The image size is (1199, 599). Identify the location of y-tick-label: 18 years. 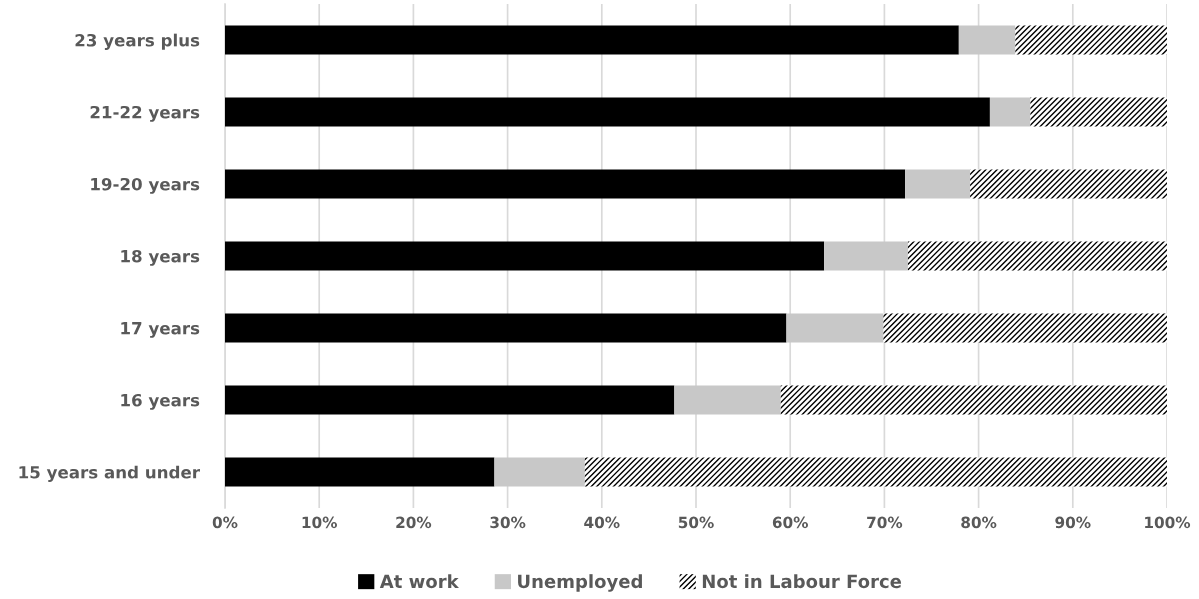
(160, 257).